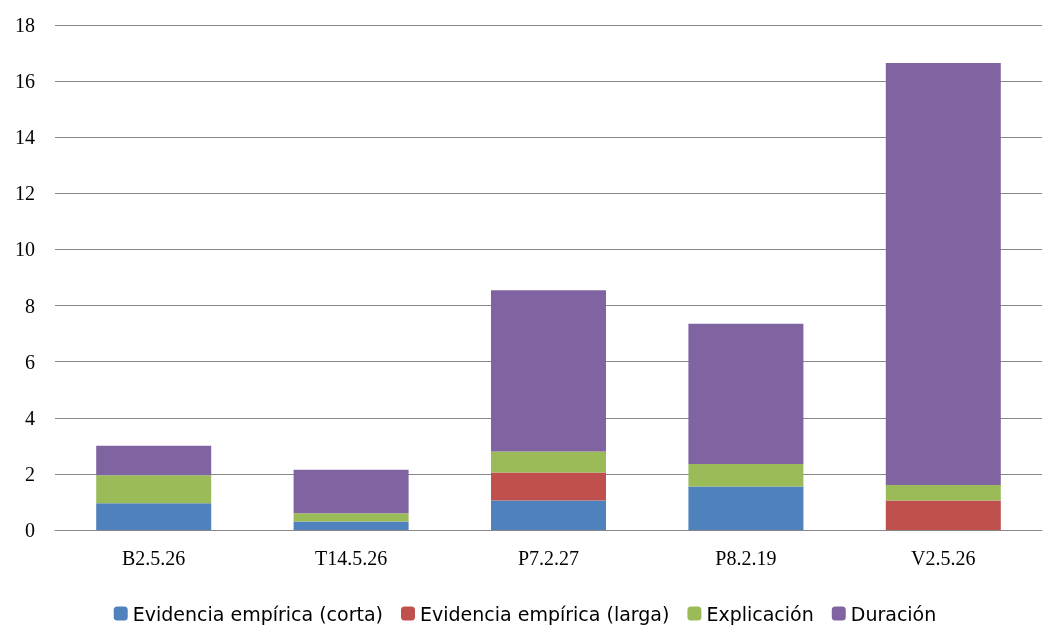  What do you see at coordinates (30, 361) in the screenshot?
I see `y-tick-label: 6` at bounding box center [30, 361].